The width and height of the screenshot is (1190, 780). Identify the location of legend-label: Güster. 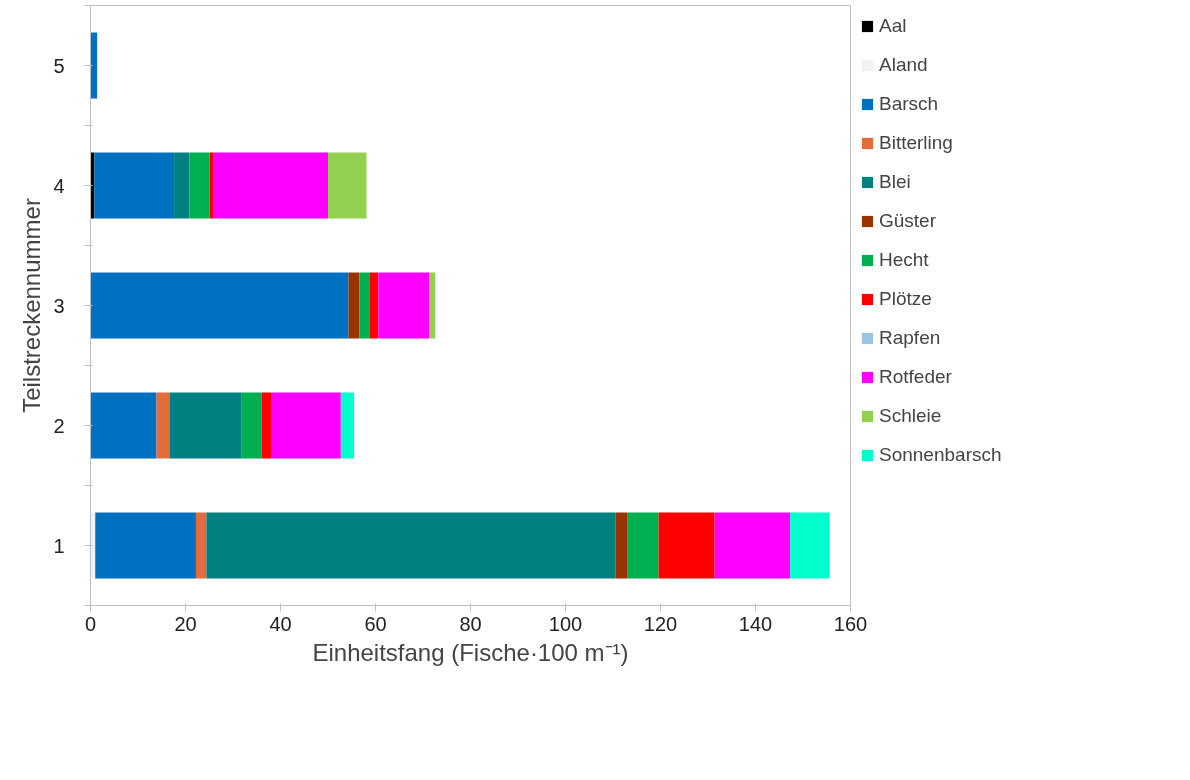
(908, 221).